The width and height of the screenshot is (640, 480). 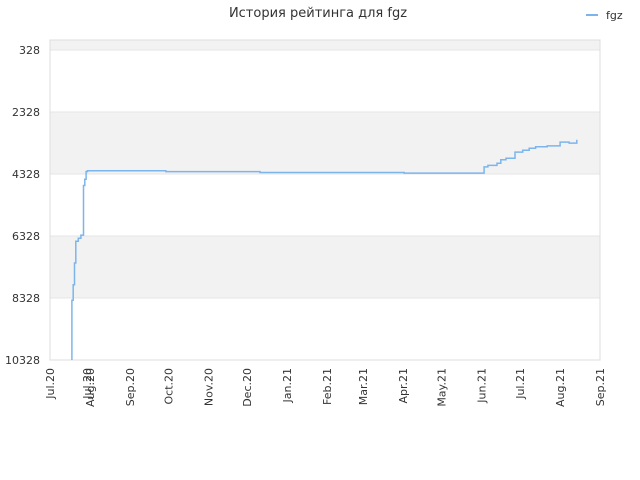 I want to click on y-tick-label: 8328, so click(x=26, y=298).